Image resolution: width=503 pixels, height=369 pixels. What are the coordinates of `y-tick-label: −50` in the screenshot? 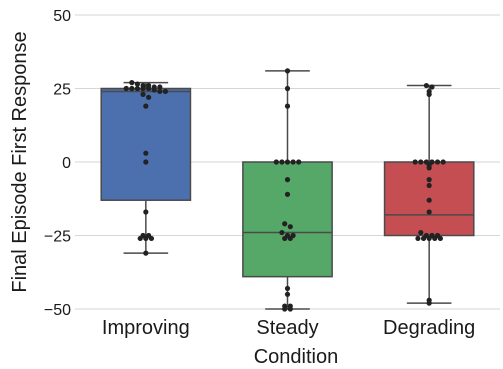 It's located at (57, 310).